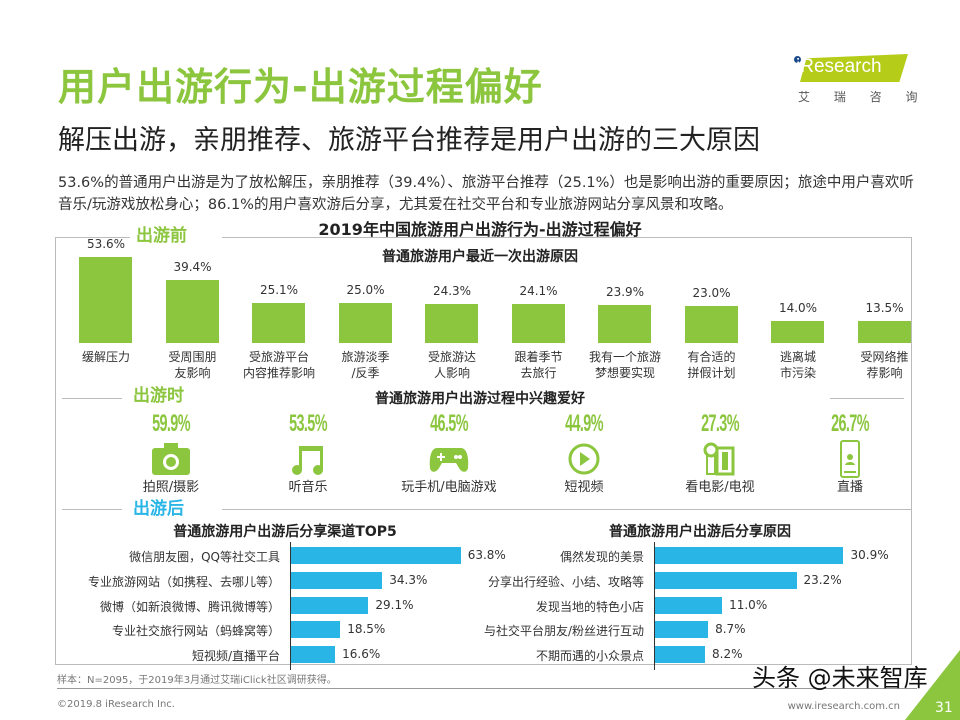  I want to click on data-label: 24.3%, so click(452, 291).